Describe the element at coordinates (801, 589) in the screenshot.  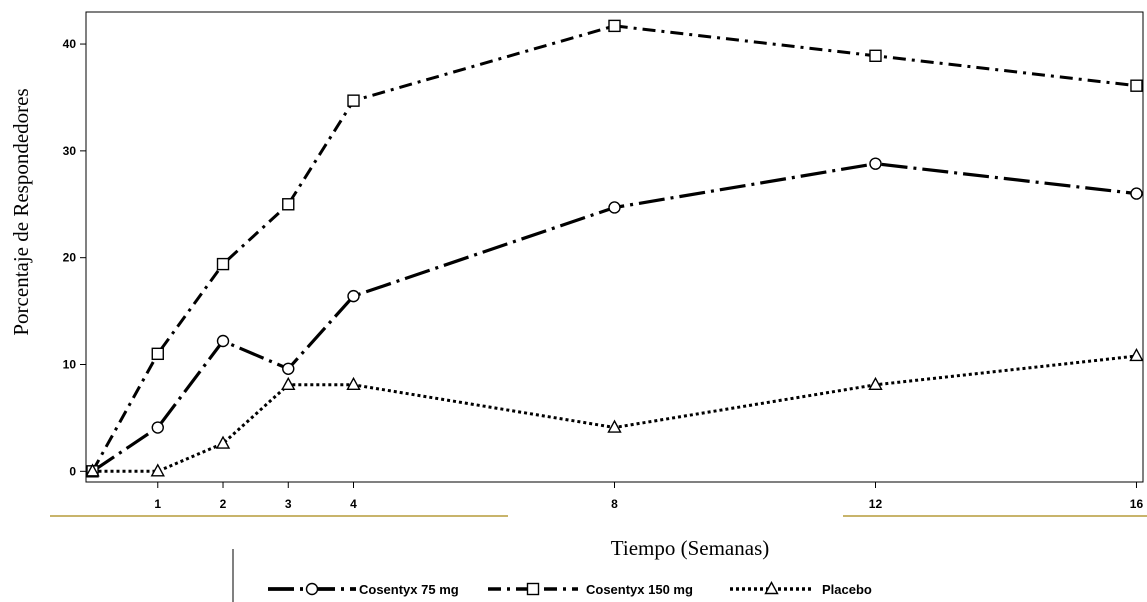
I see `legend-item: Placebo` at that location.